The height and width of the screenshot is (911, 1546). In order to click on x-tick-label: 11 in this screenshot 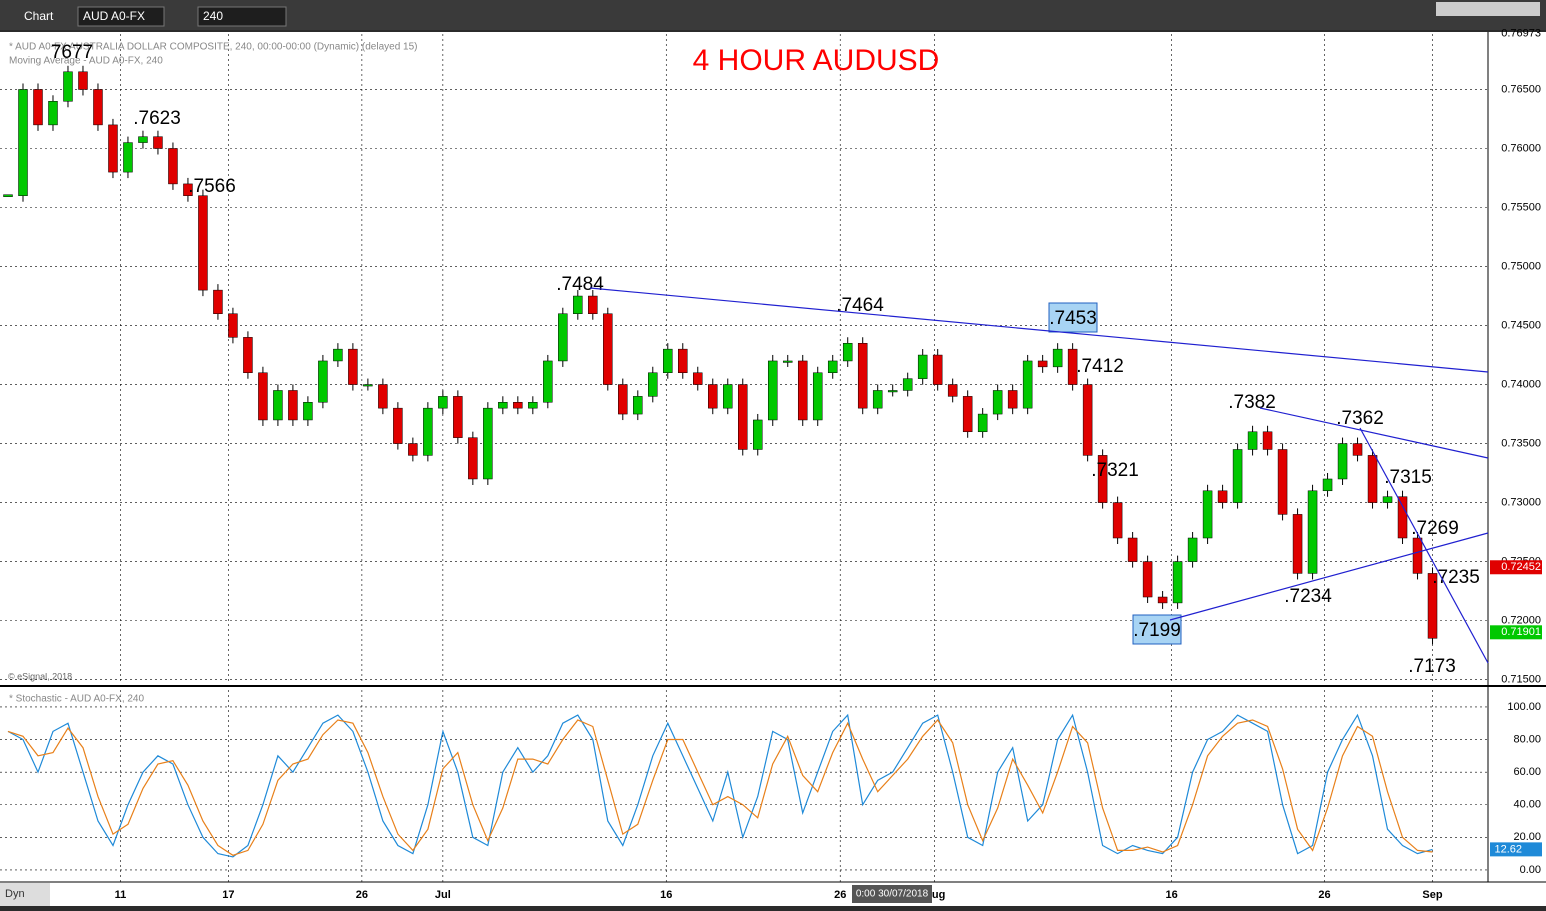, I will do `click(121, 895)`.